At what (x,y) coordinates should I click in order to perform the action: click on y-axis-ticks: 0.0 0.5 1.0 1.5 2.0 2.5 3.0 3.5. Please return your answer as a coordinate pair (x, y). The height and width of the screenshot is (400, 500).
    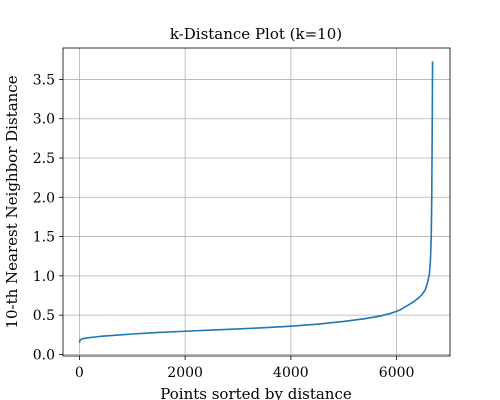
    Looking at the image, I should click on (48, 217).